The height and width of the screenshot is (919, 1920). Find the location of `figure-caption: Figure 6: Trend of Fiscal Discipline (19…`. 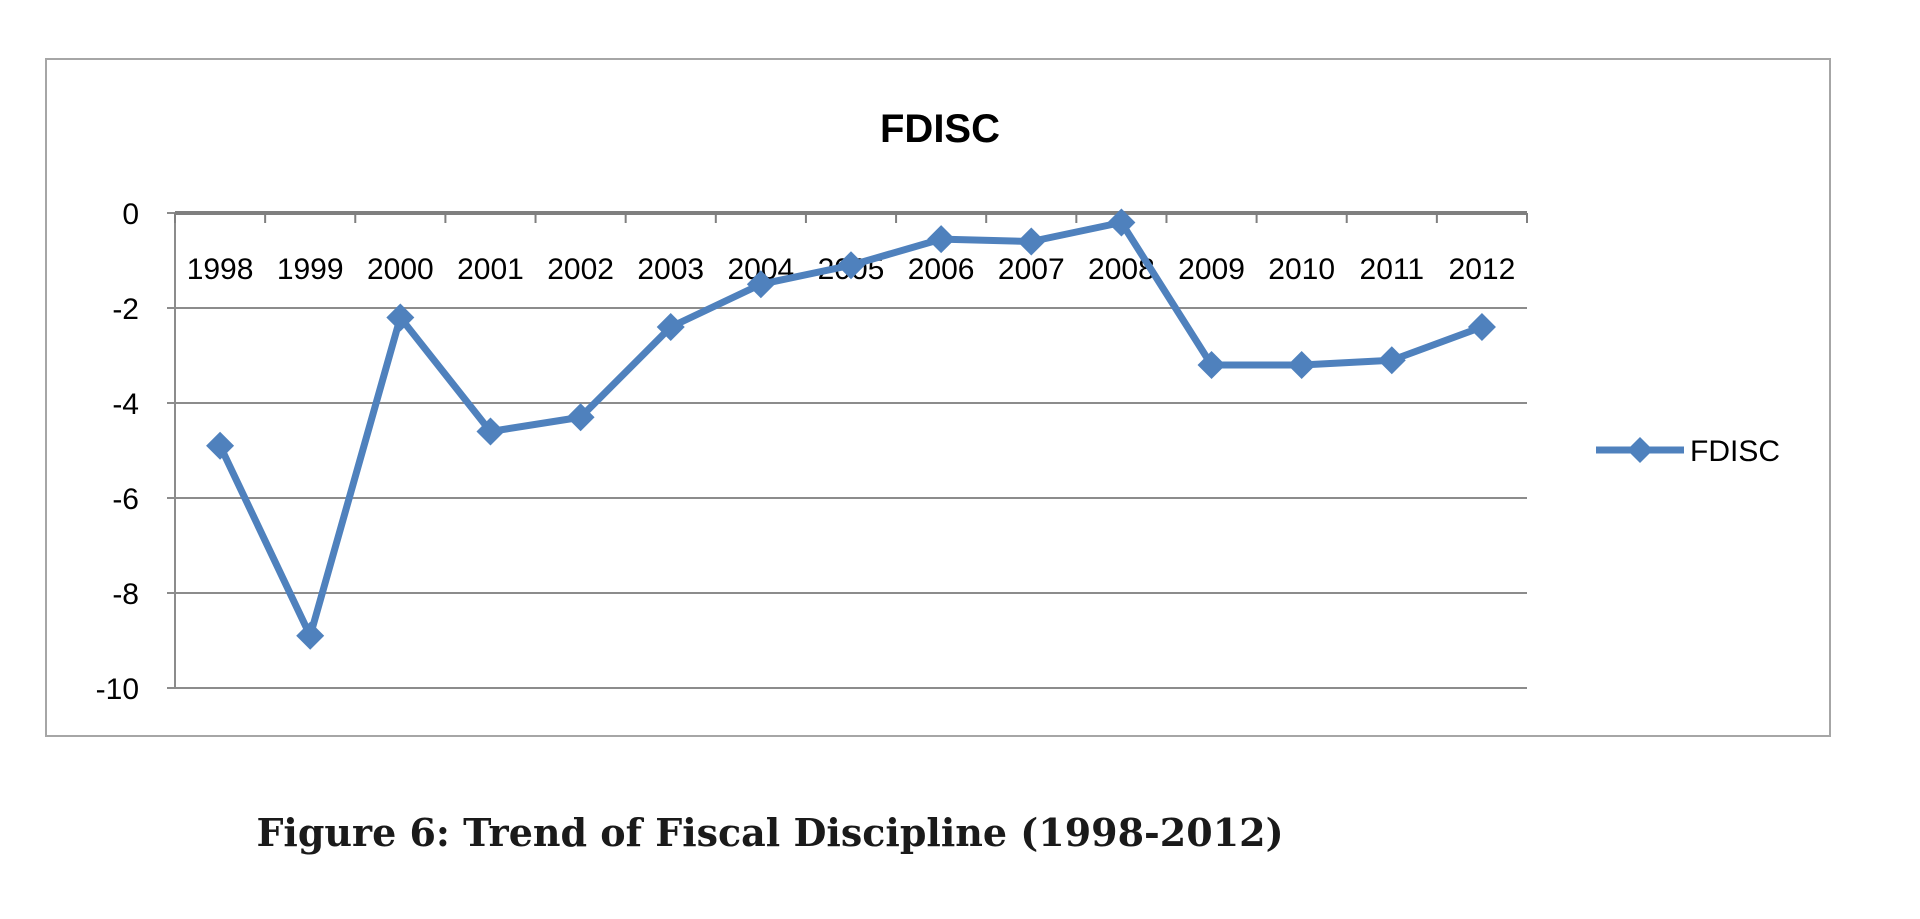

figure-caption: Figure 6: Trend of Fiscal Discipline (19… is located at coordinates (770, 832).